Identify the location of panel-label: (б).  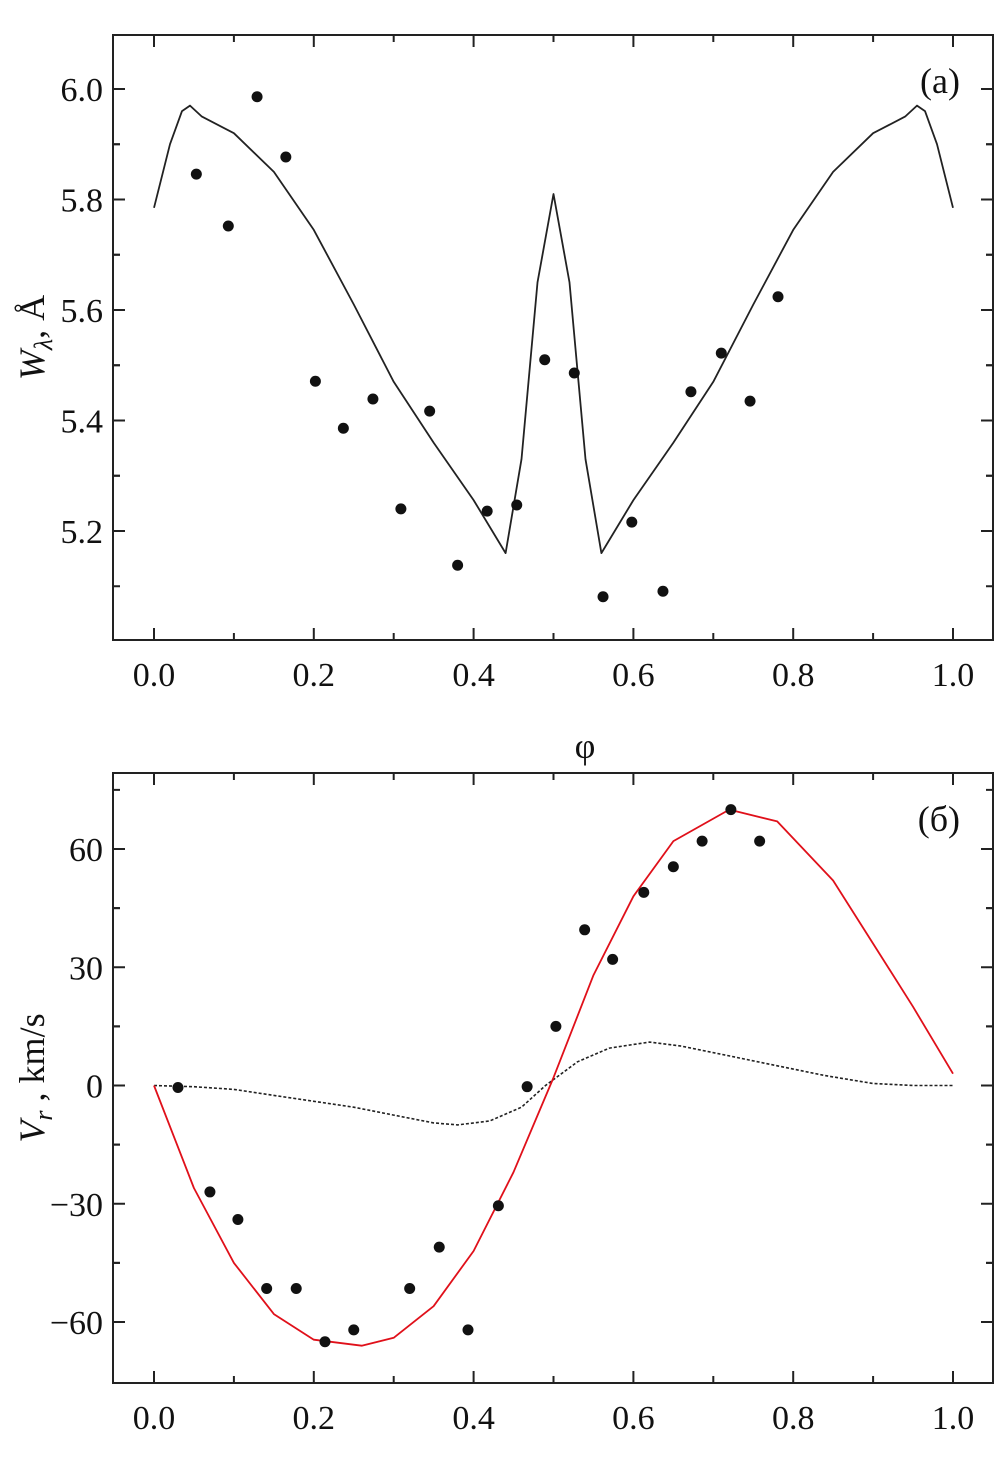
(939, 819).